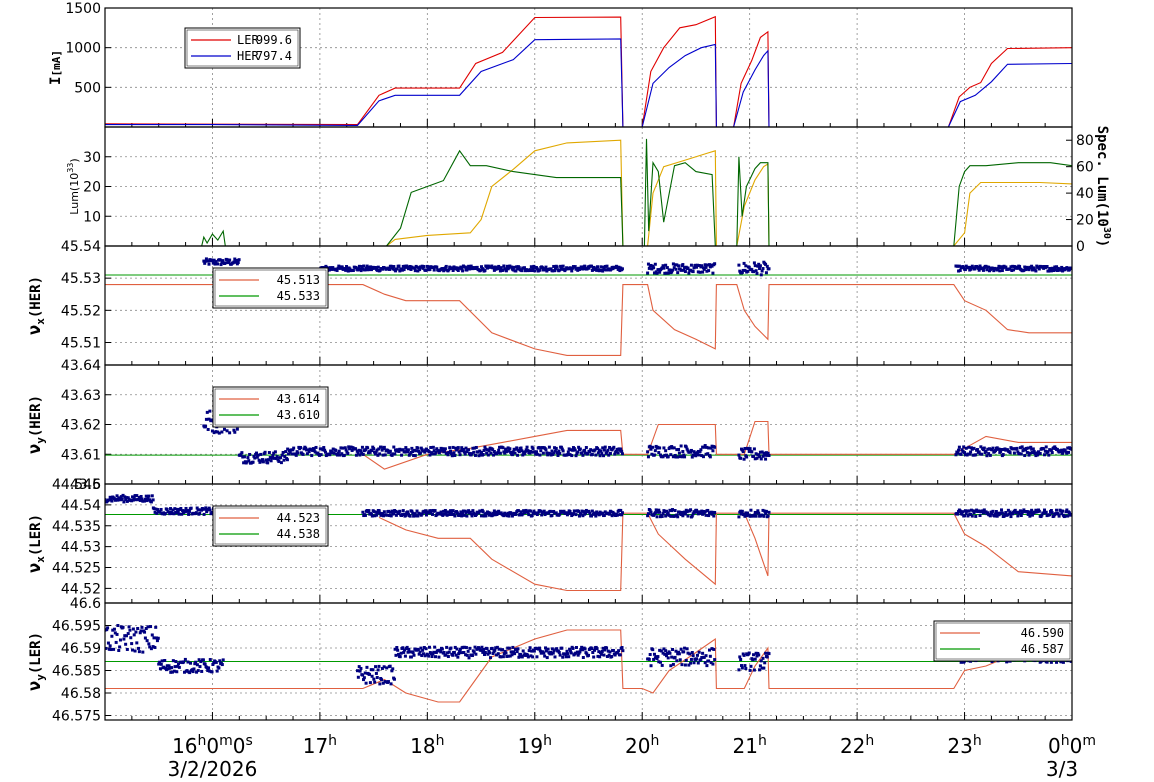 The width and height of the screenshot is (1154, 782). Describe the element at coordinates (750, 745) in the screenshot. I see `x-tick-label: 21h` at that location.